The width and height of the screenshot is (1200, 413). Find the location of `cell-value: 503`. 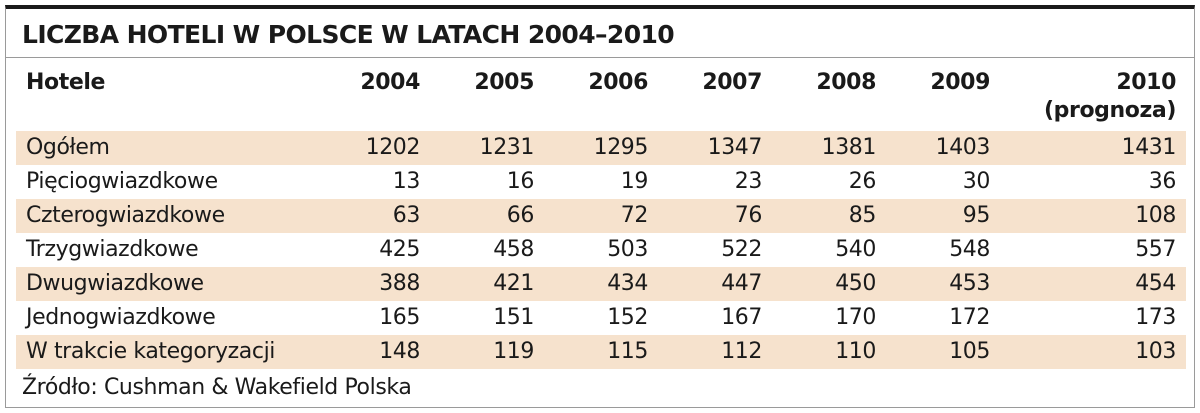

cell-value: 503 is located at coordinates (627, 249).